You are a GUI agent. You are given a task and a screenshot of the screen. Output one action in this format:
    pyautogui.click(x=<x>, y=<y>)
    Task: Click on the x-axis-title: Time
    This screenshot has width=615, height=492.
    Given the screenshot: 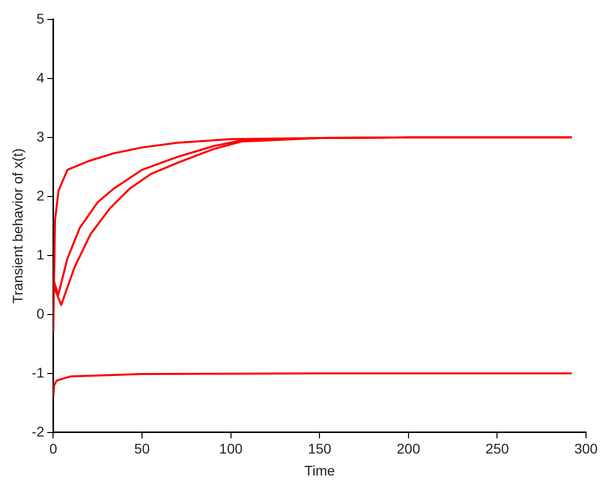 What is the action you would take?
    pyautogui.click(x=320, y=470)
    